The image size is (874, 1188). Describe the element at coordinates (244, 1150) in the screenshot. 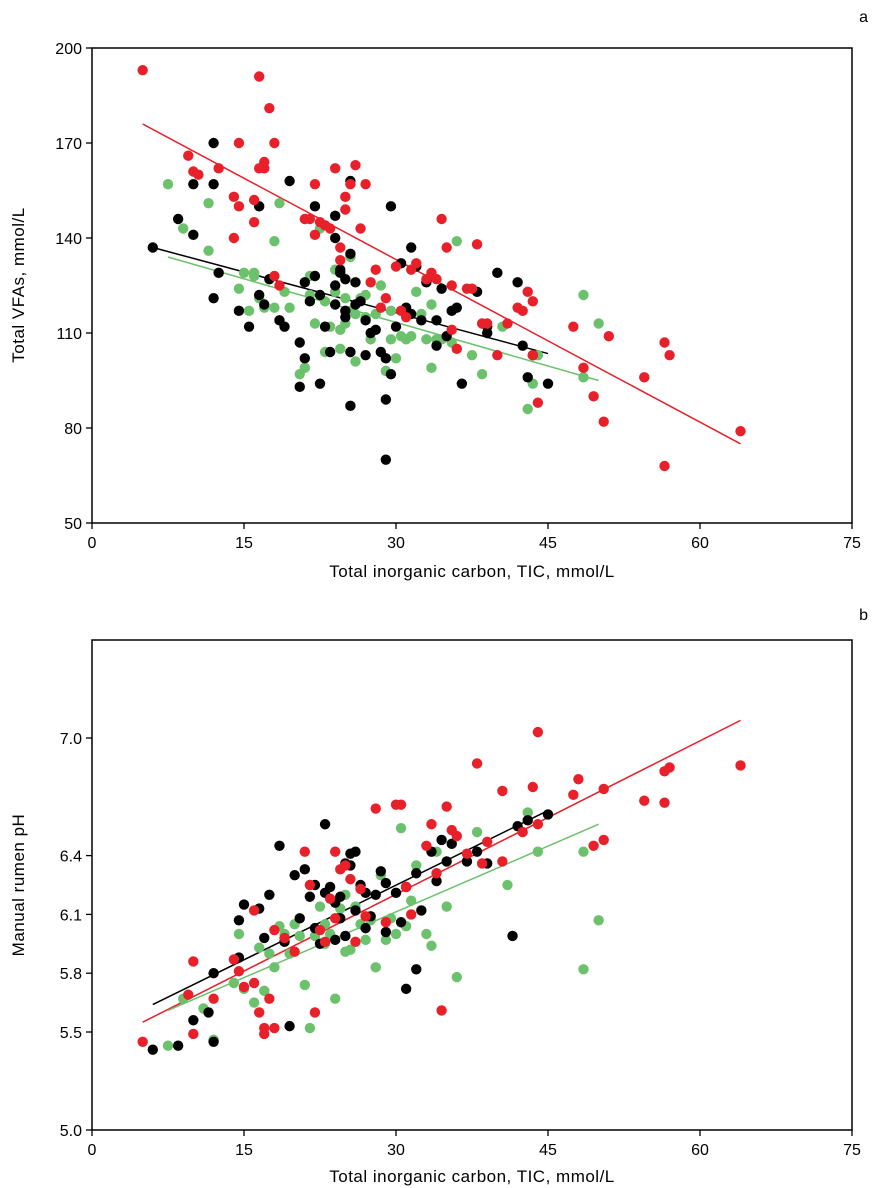

I see `panel-b-x-tick-label: 15` at that location.